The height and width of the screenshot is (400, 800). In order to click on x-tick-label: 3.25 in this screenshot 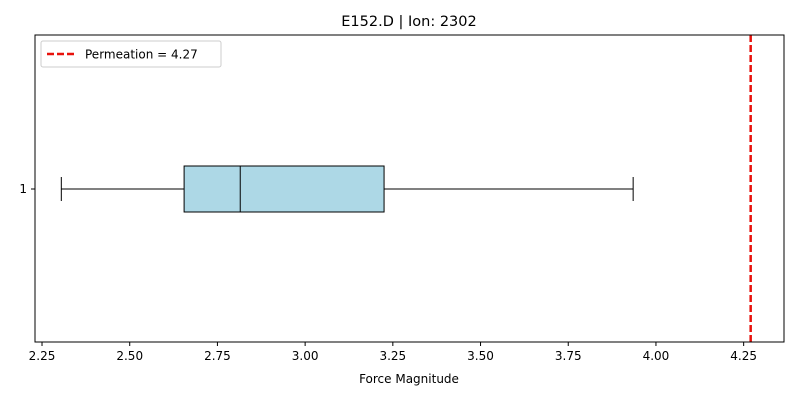, I will do `click(392, 356)`.